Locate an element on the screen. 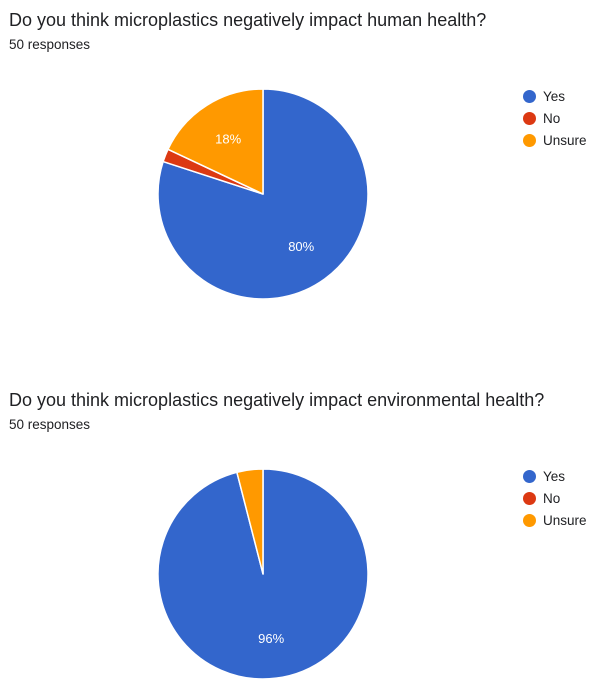  pie-chart-environmental-health: 96% is located at coordinates (263, 574).